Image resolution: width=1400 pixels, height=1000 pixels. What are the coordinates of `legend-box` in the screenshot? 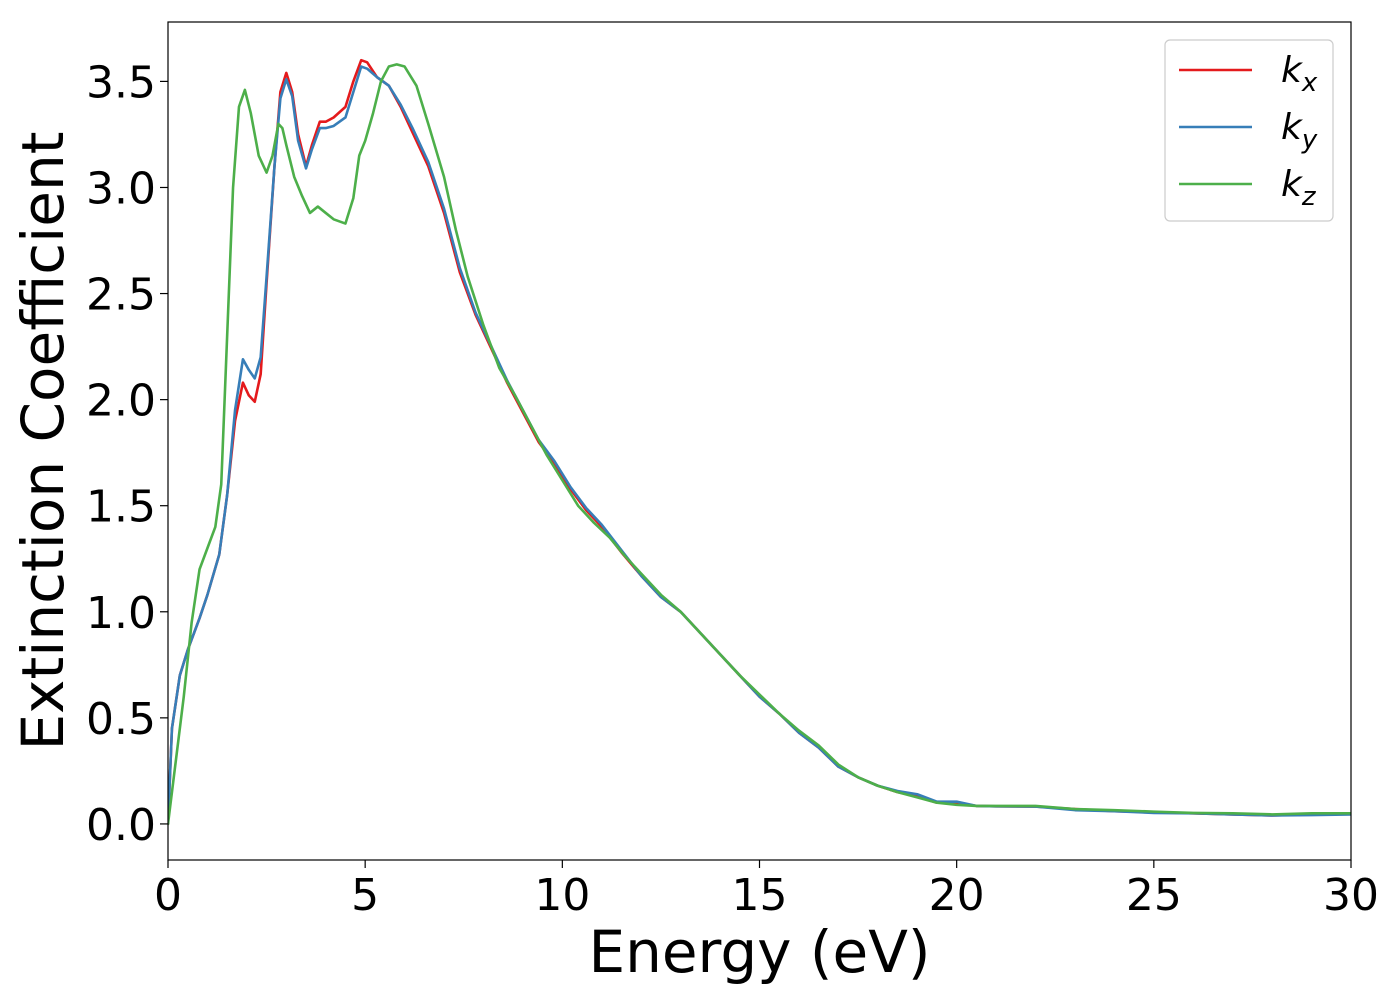 It's located at (1249, 130).